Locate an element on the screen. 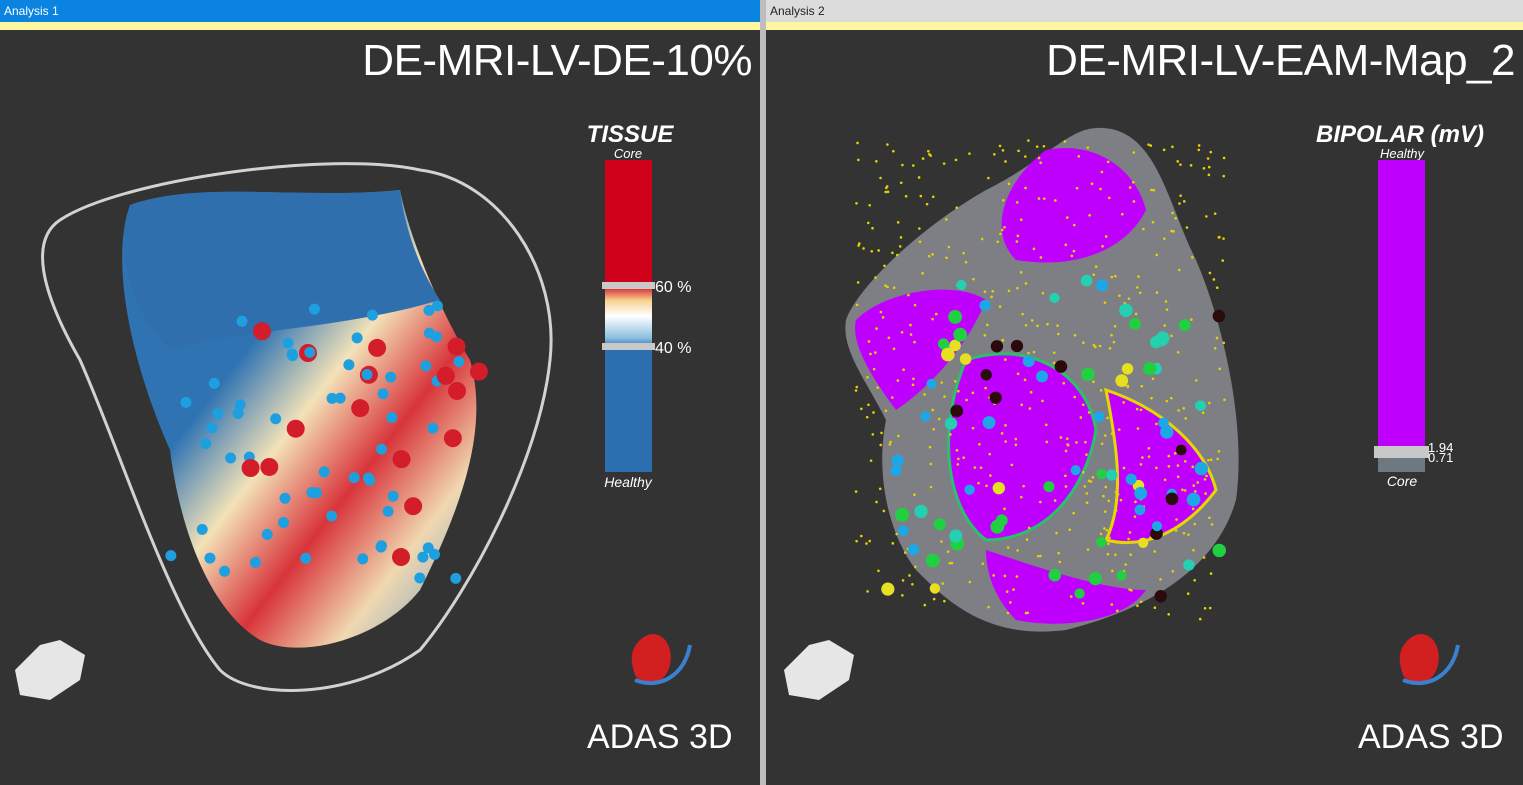 The image size is (1523, 785). tab: Analysis 2 is located at coordinates (1144, 11).